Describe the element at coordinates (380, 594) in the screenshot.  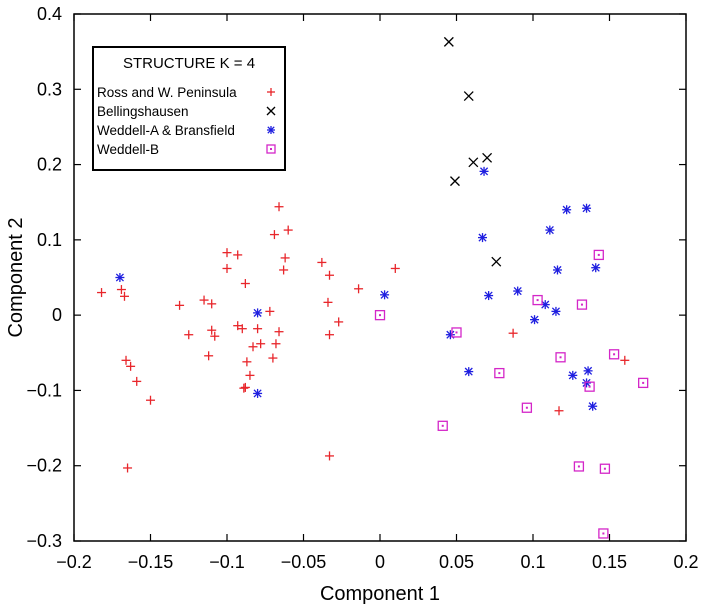
I see `x-axis-label: Component 1` at that location.